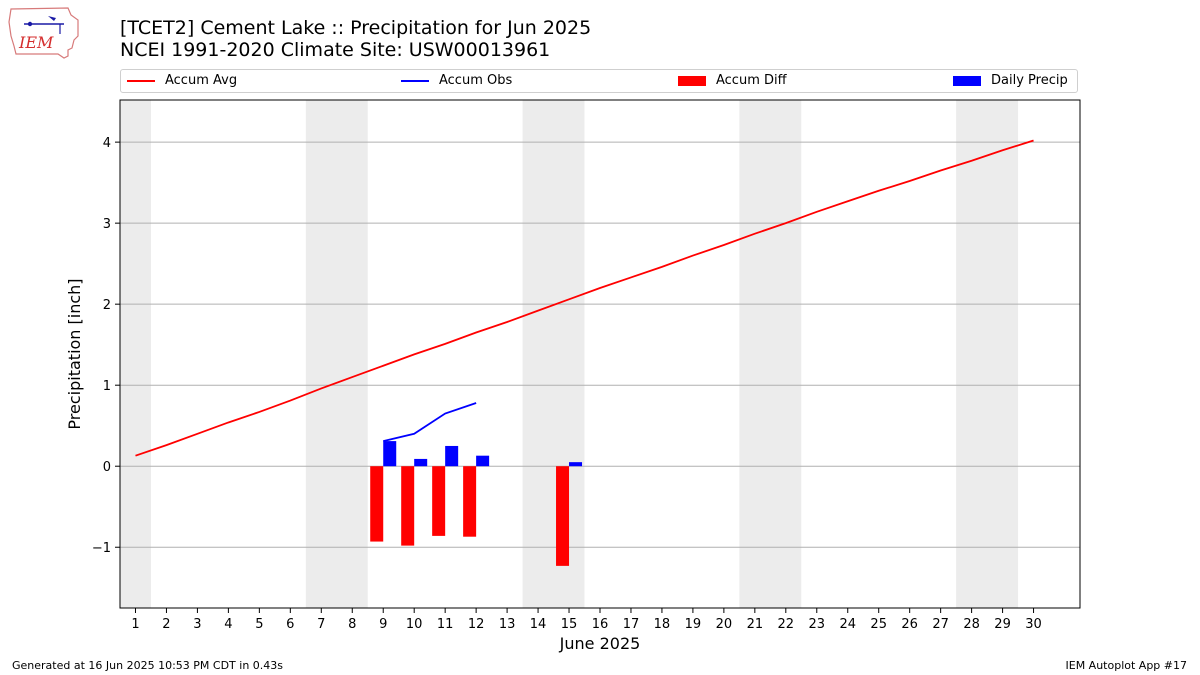 This screenshot has height=675, width=1200. Describe the element at coordinates (569, 624) in the screenshot. I see `x-tick-label: 15` at that location.